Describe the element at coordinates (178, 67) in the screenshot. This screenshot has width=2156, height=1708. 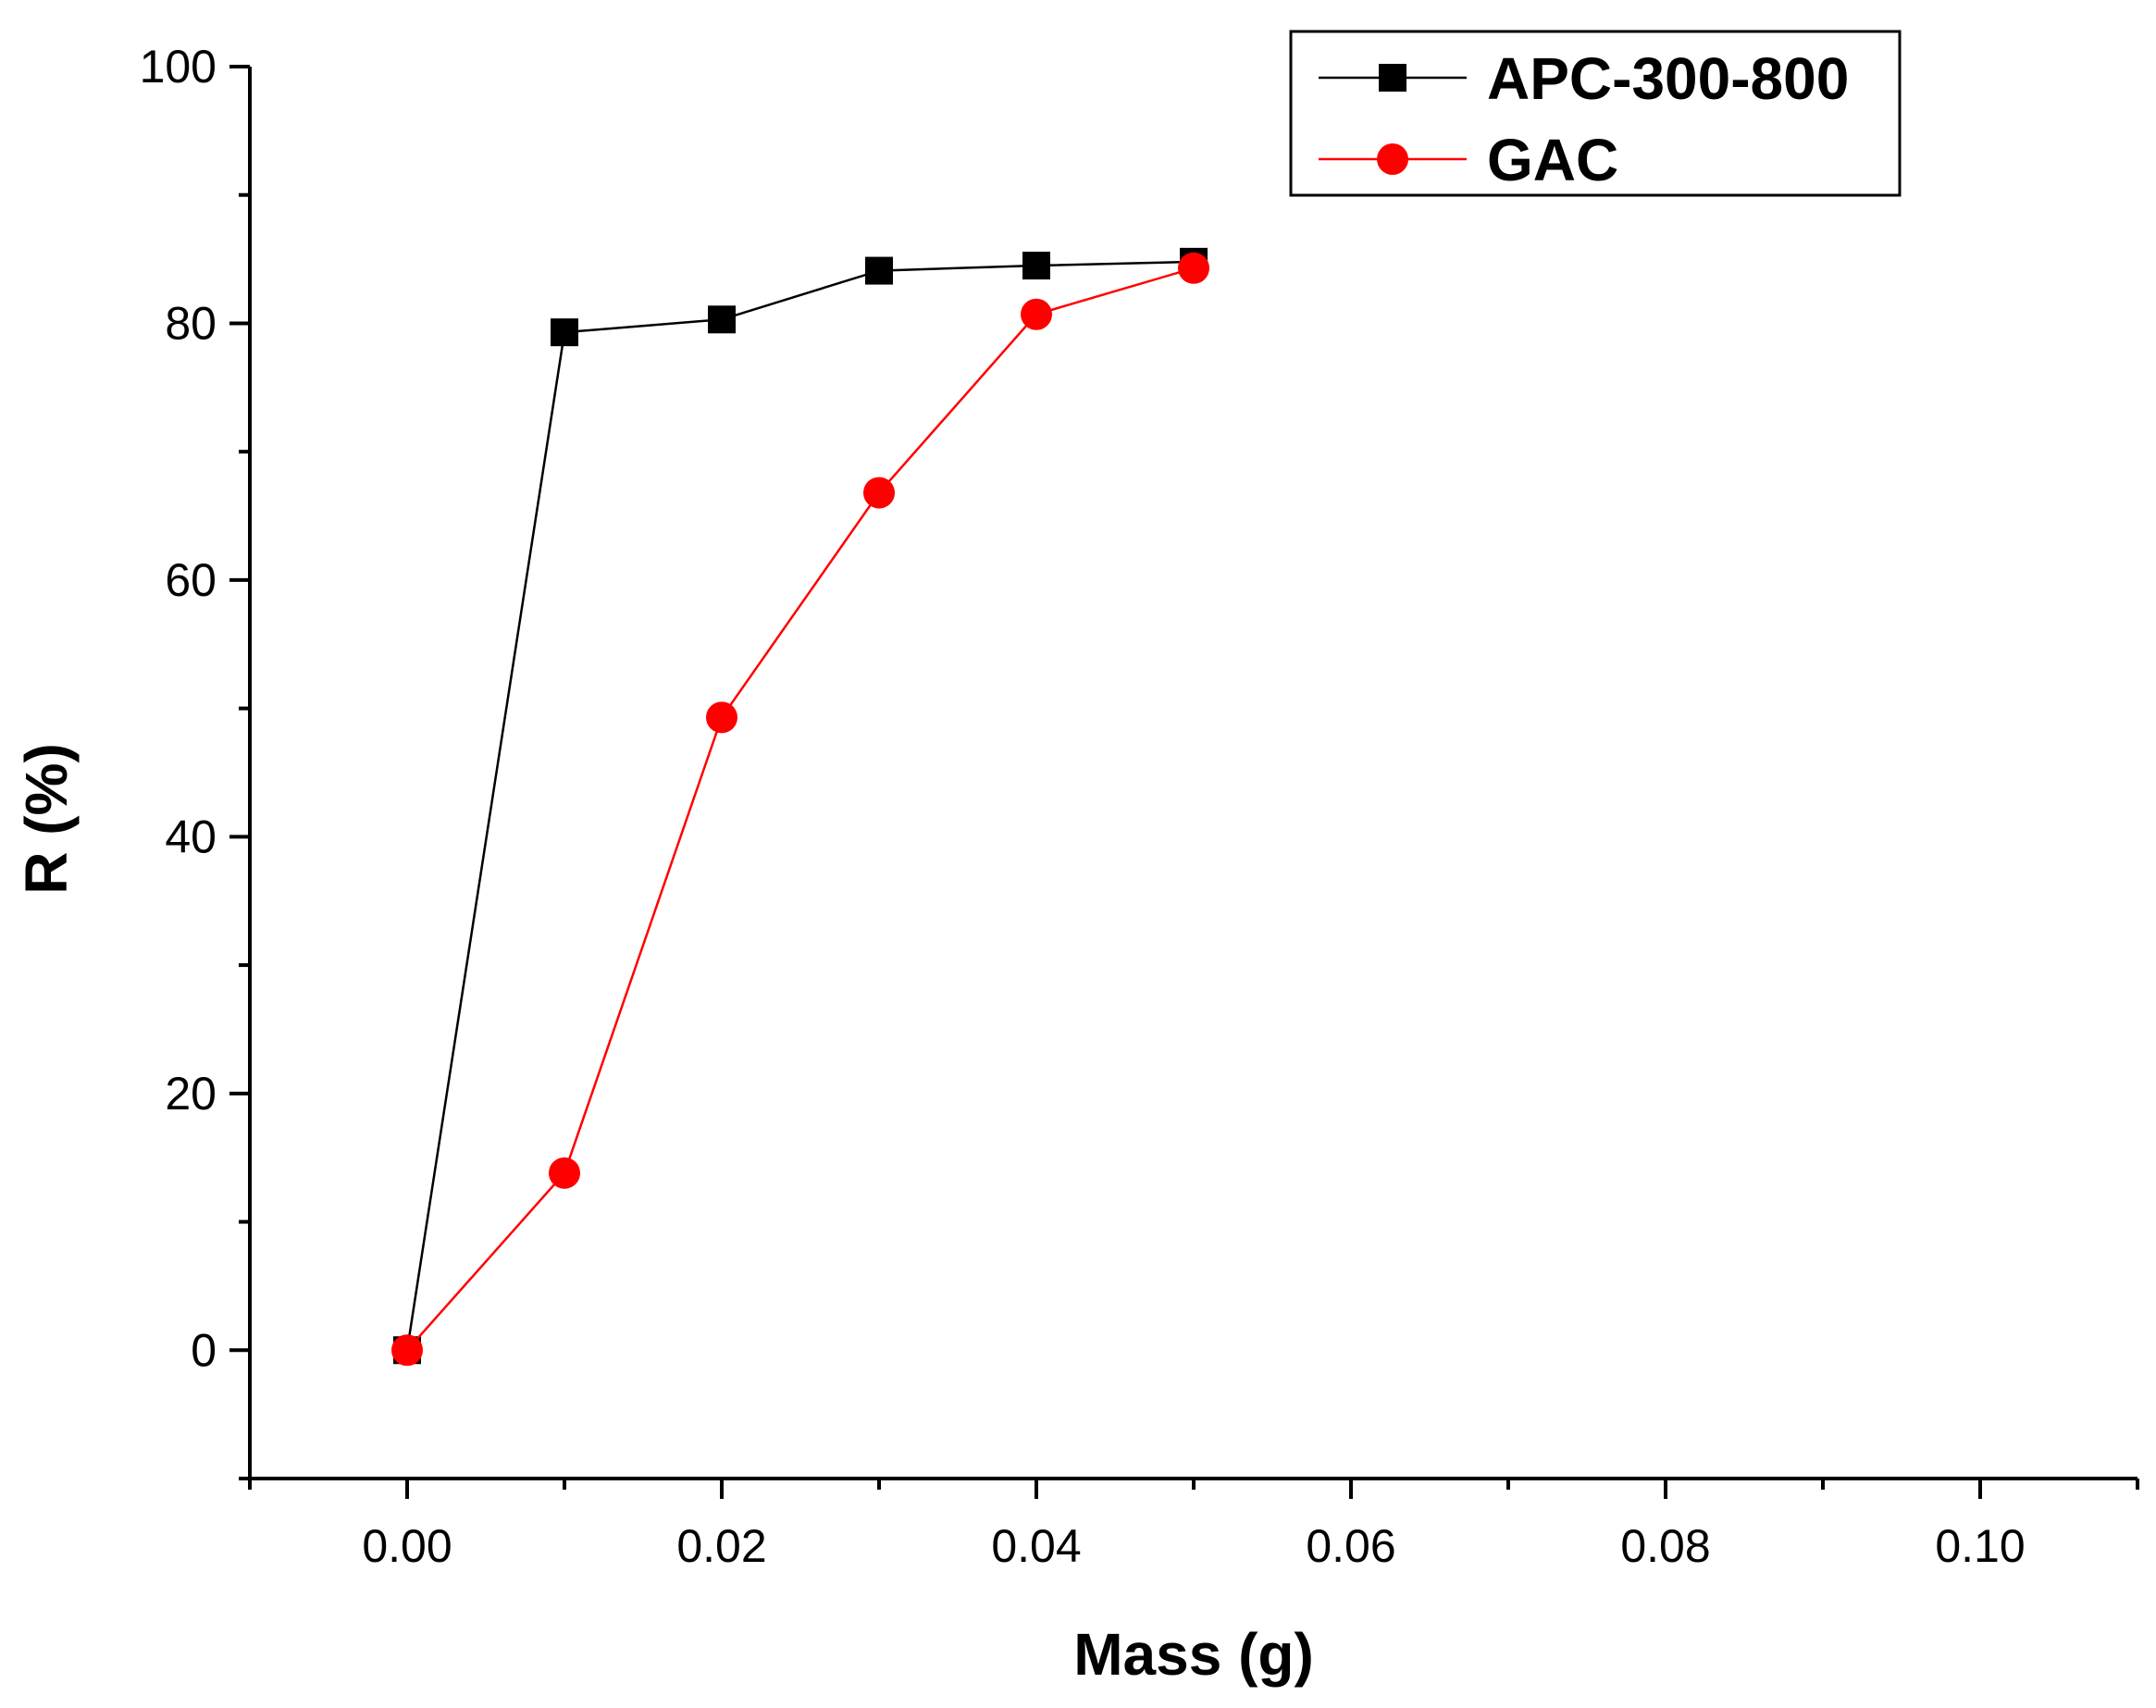
I see `y-tick-label: 100` at that location.